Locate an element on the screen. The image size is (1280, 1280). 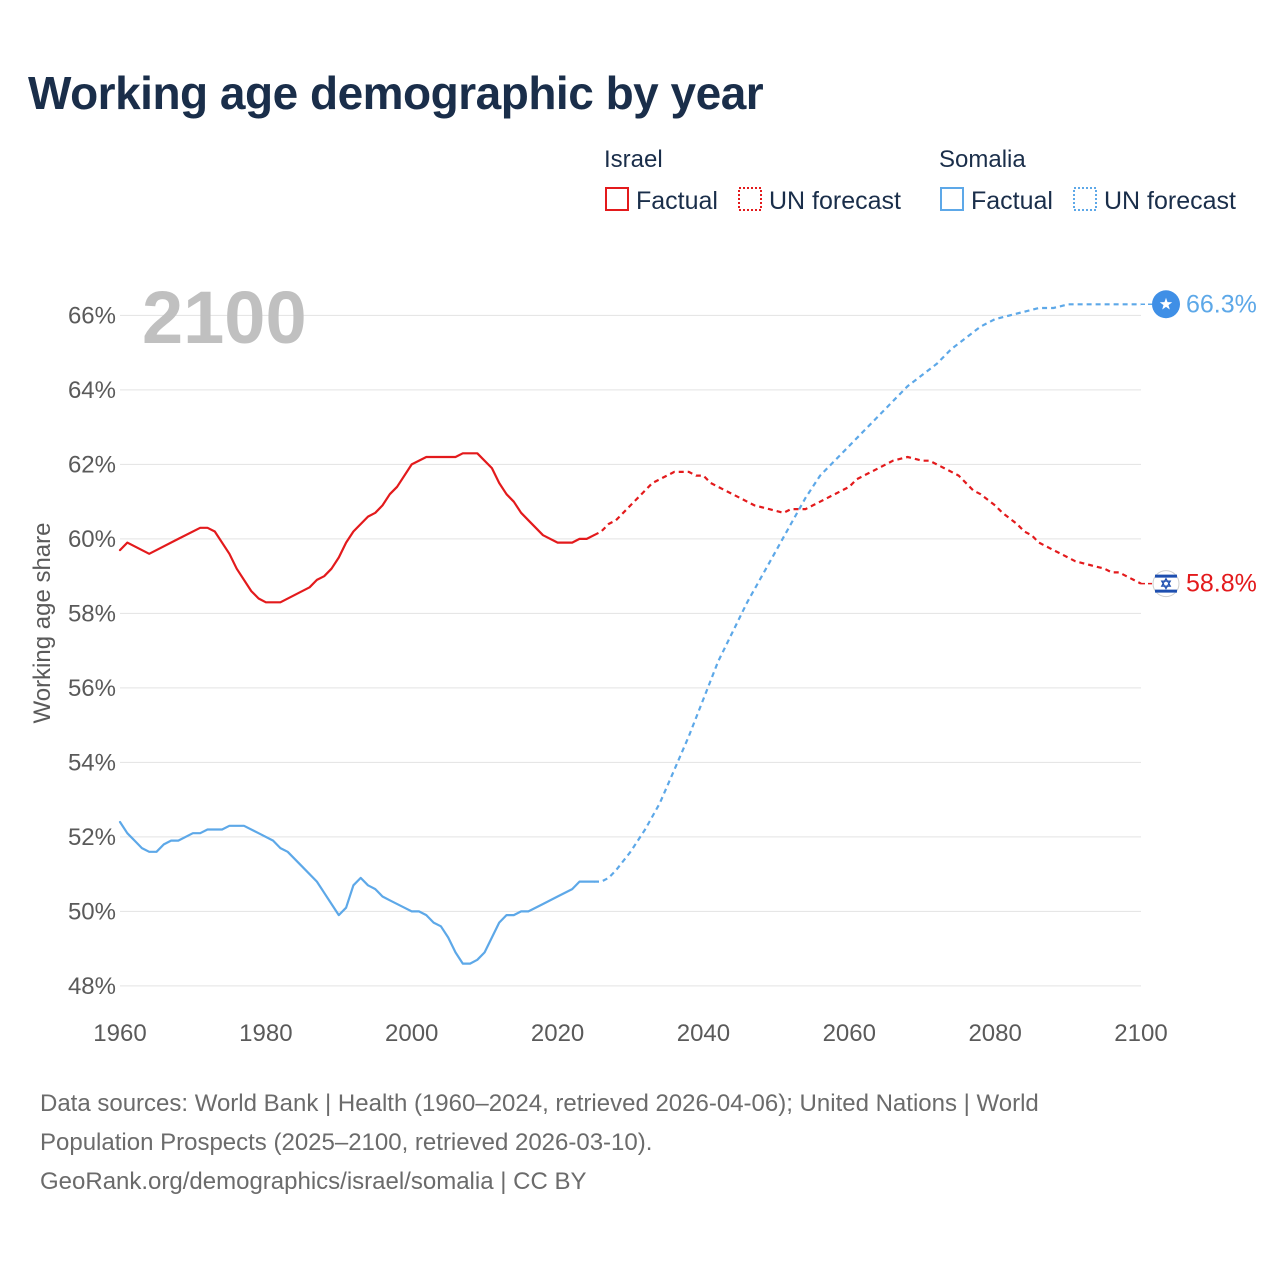
somalia-flag-icon is located at coordinates (1166, 304).